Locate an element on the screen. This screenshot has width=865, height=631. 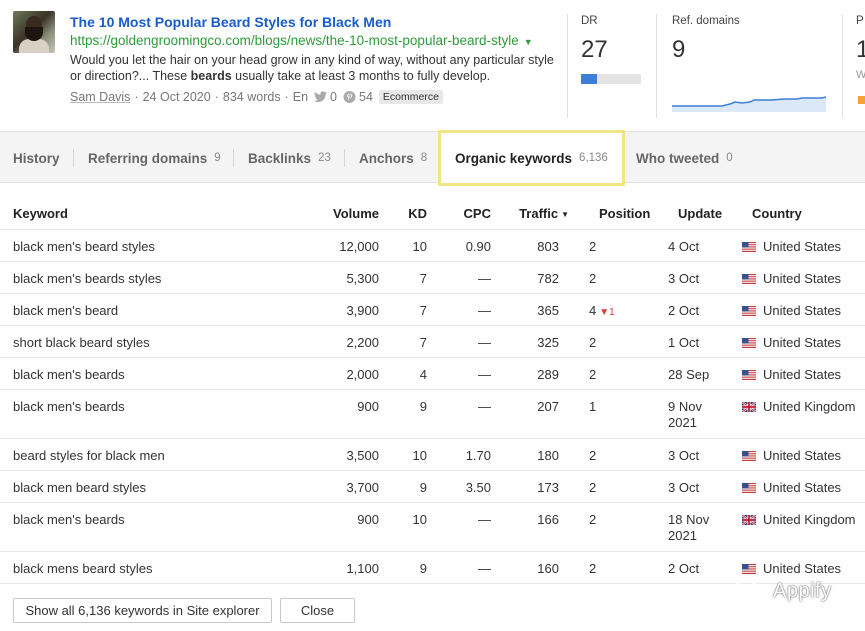
volume-cell: 12,000 is located at coordinates (359, 246).